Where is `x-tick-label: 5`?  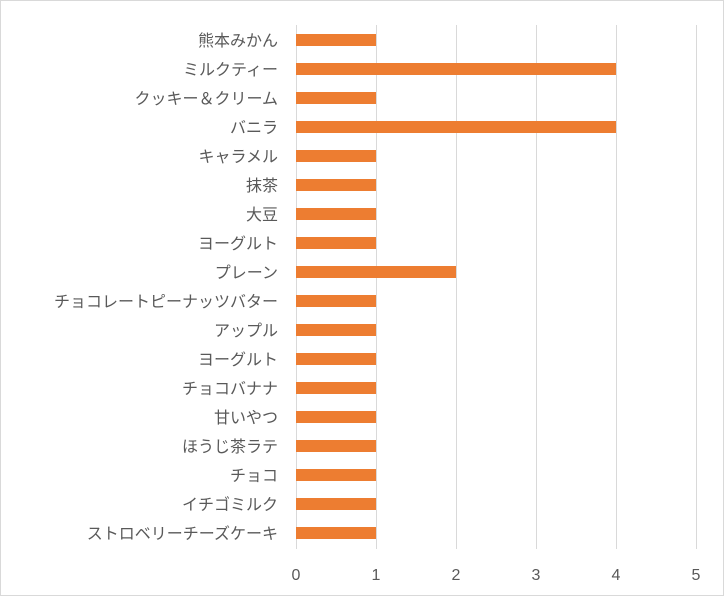
x-tick-label: 5 is located at coordinates (696, 575).